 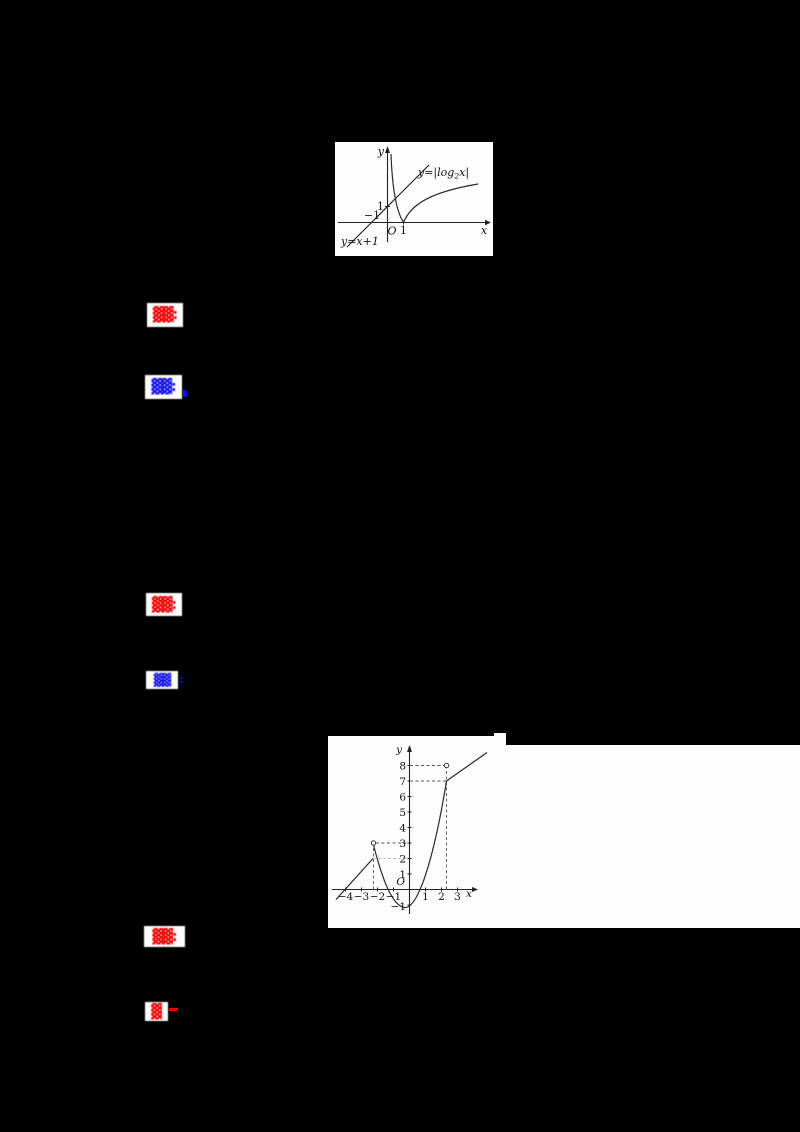 What do you see at coordinates (402, 875) in the screenshot?
I see `f2-ytick-1: 1` at bounding box center [402, 875].